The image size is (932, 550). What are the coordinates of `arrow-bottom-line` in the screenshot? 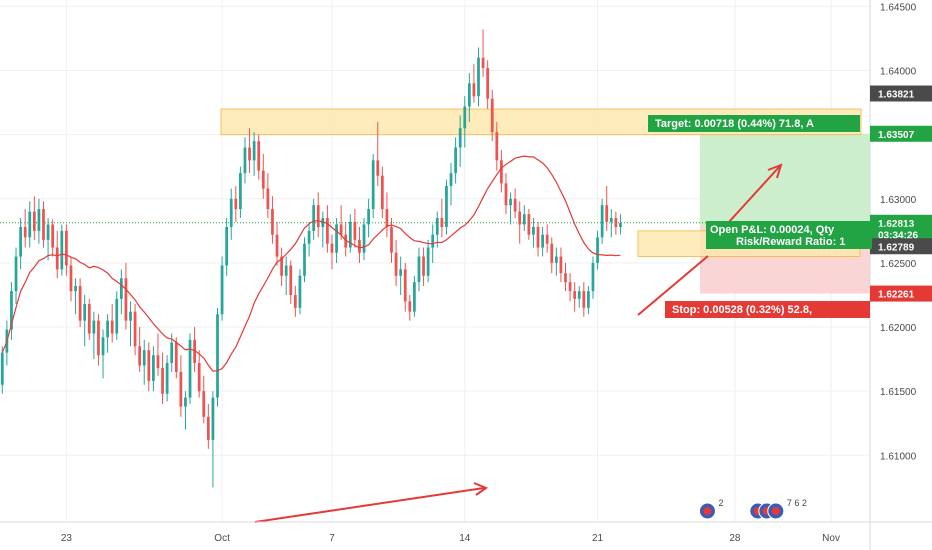 It's located at (369, 505).